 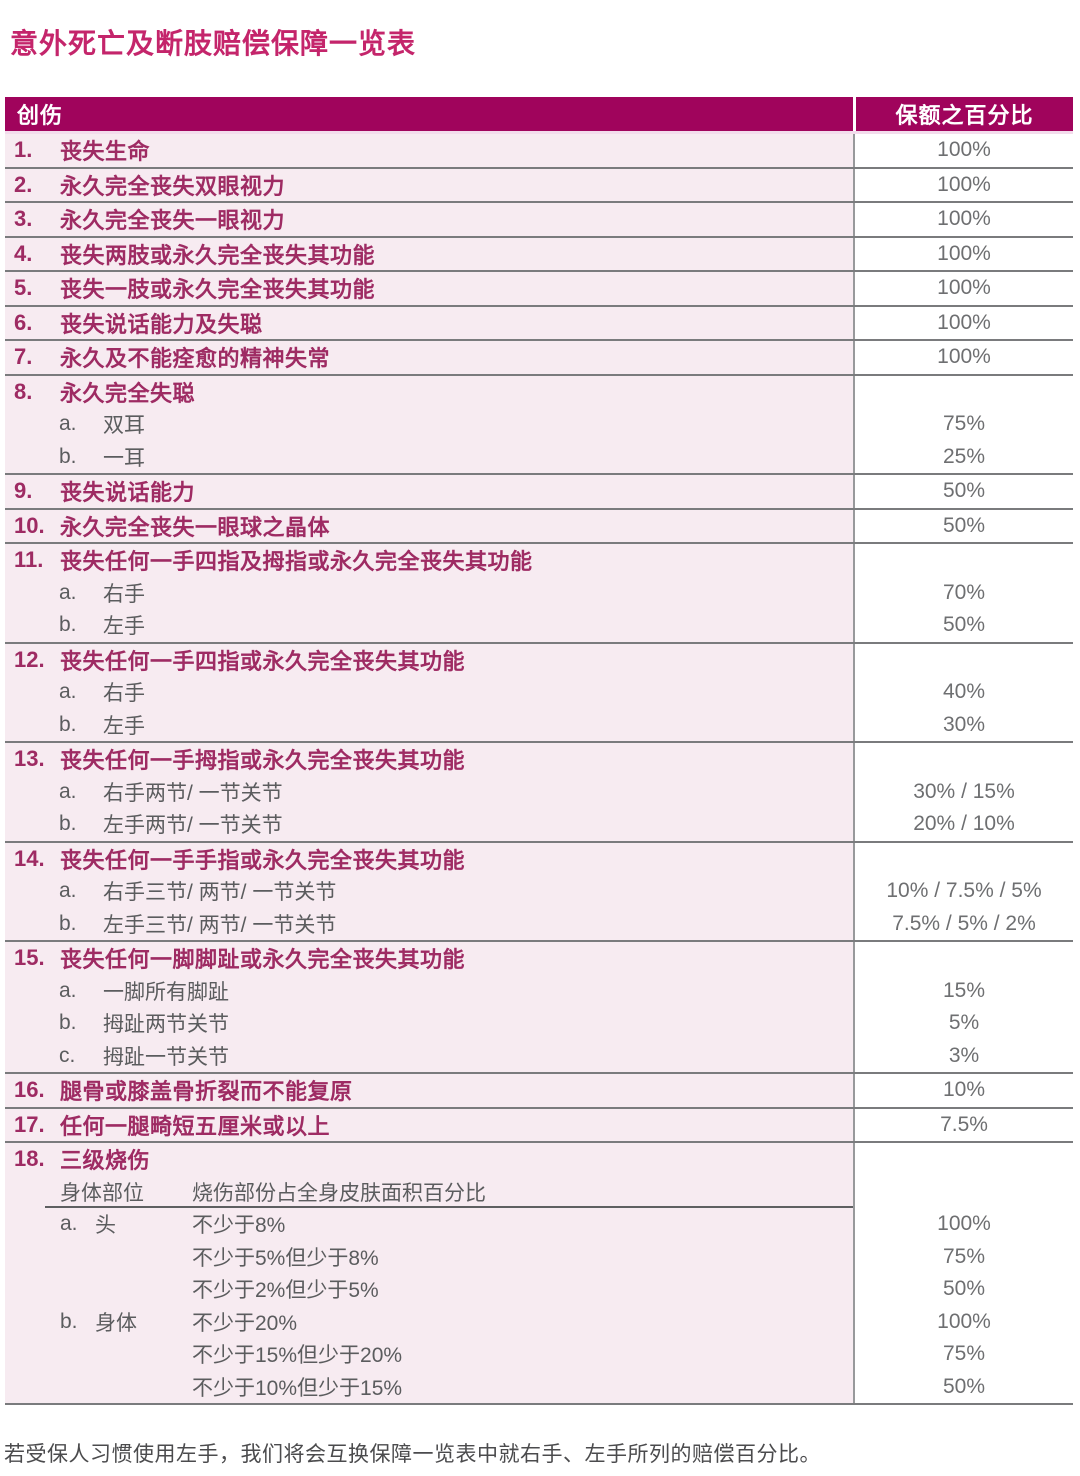 What do you see at coordinates (539, 1159) in the screenshot?
I see `row-title-line: 18. 三级烧伤` at bounding box center [539, 1159].